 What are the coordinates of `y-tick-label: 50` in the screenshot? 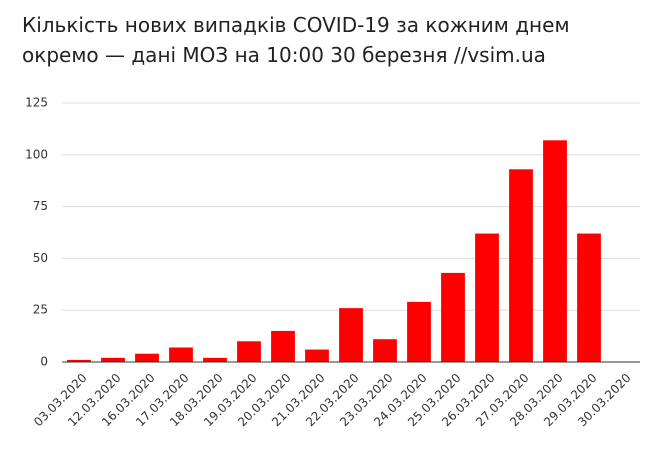 It's located at (40, 258).